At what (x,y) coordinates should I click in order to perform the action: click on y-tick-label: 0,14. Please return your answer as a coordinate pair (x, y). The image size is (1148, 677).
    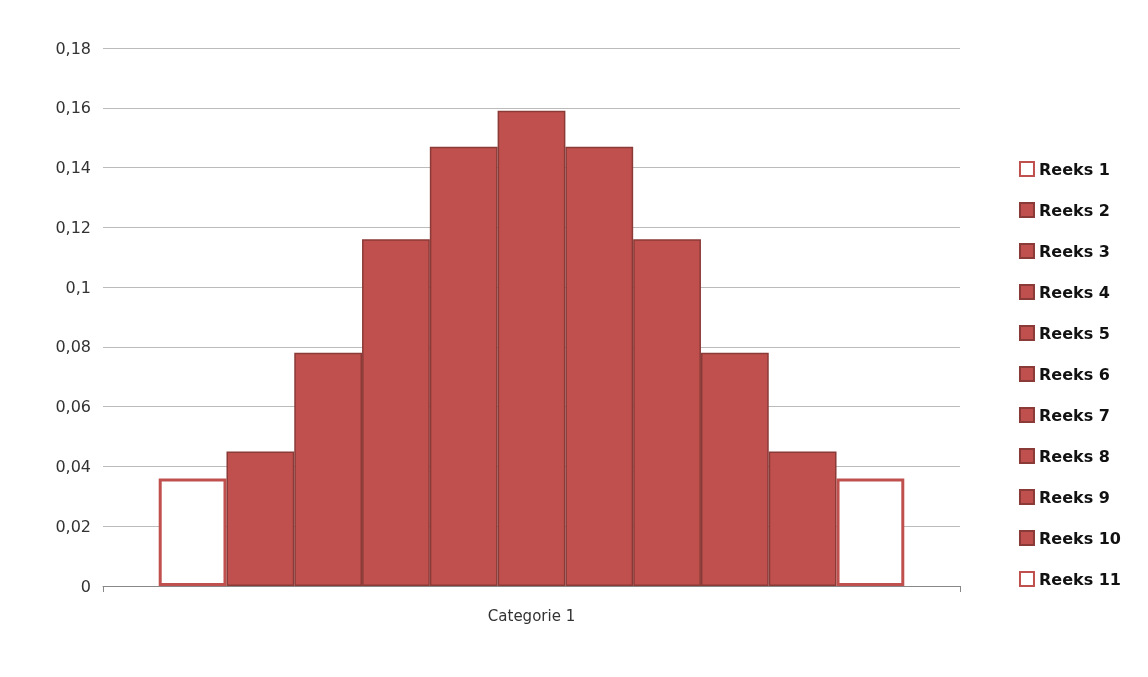
    Looking at the image, I should click on (73, 168).